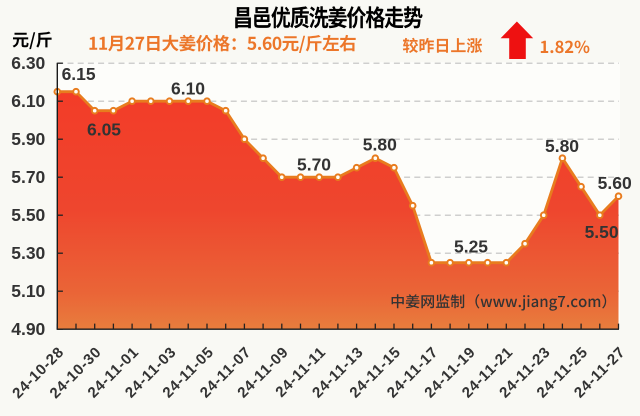  I want to click on svg-text: 5.10, so click(28, 291).